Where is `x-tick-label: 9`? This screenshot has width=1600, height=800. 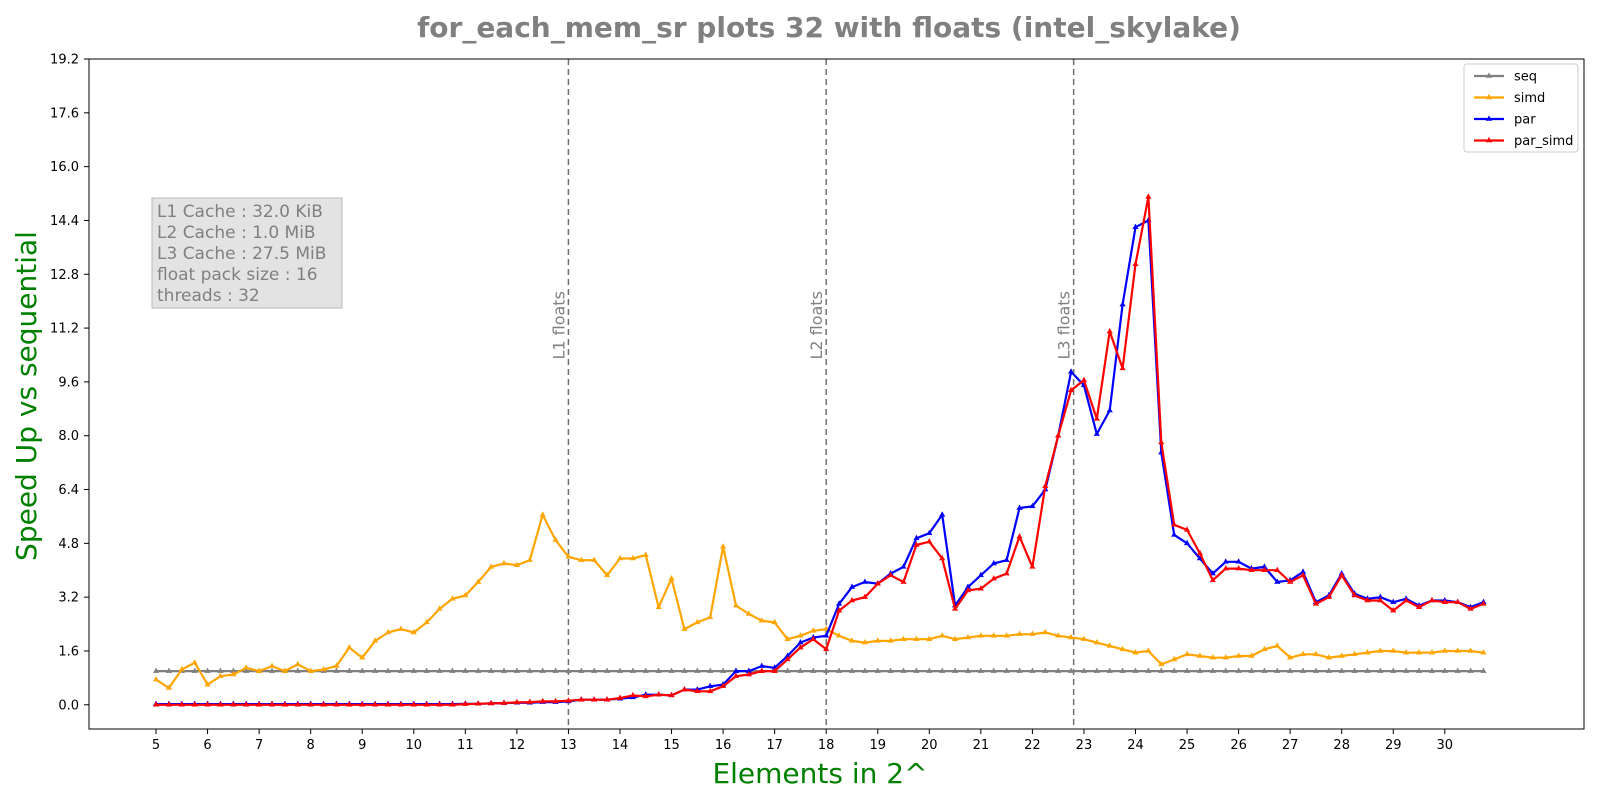
x-tick-label: 9 is located at coordinates (362, 745).